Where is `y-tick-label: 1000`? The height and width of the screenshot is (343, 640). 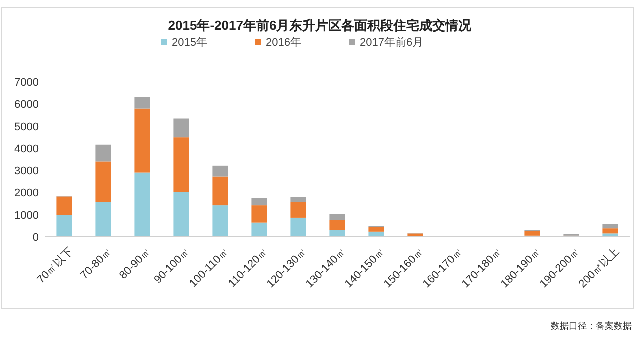 y-tick-label: 1000 is located at coordinates (26, 216).